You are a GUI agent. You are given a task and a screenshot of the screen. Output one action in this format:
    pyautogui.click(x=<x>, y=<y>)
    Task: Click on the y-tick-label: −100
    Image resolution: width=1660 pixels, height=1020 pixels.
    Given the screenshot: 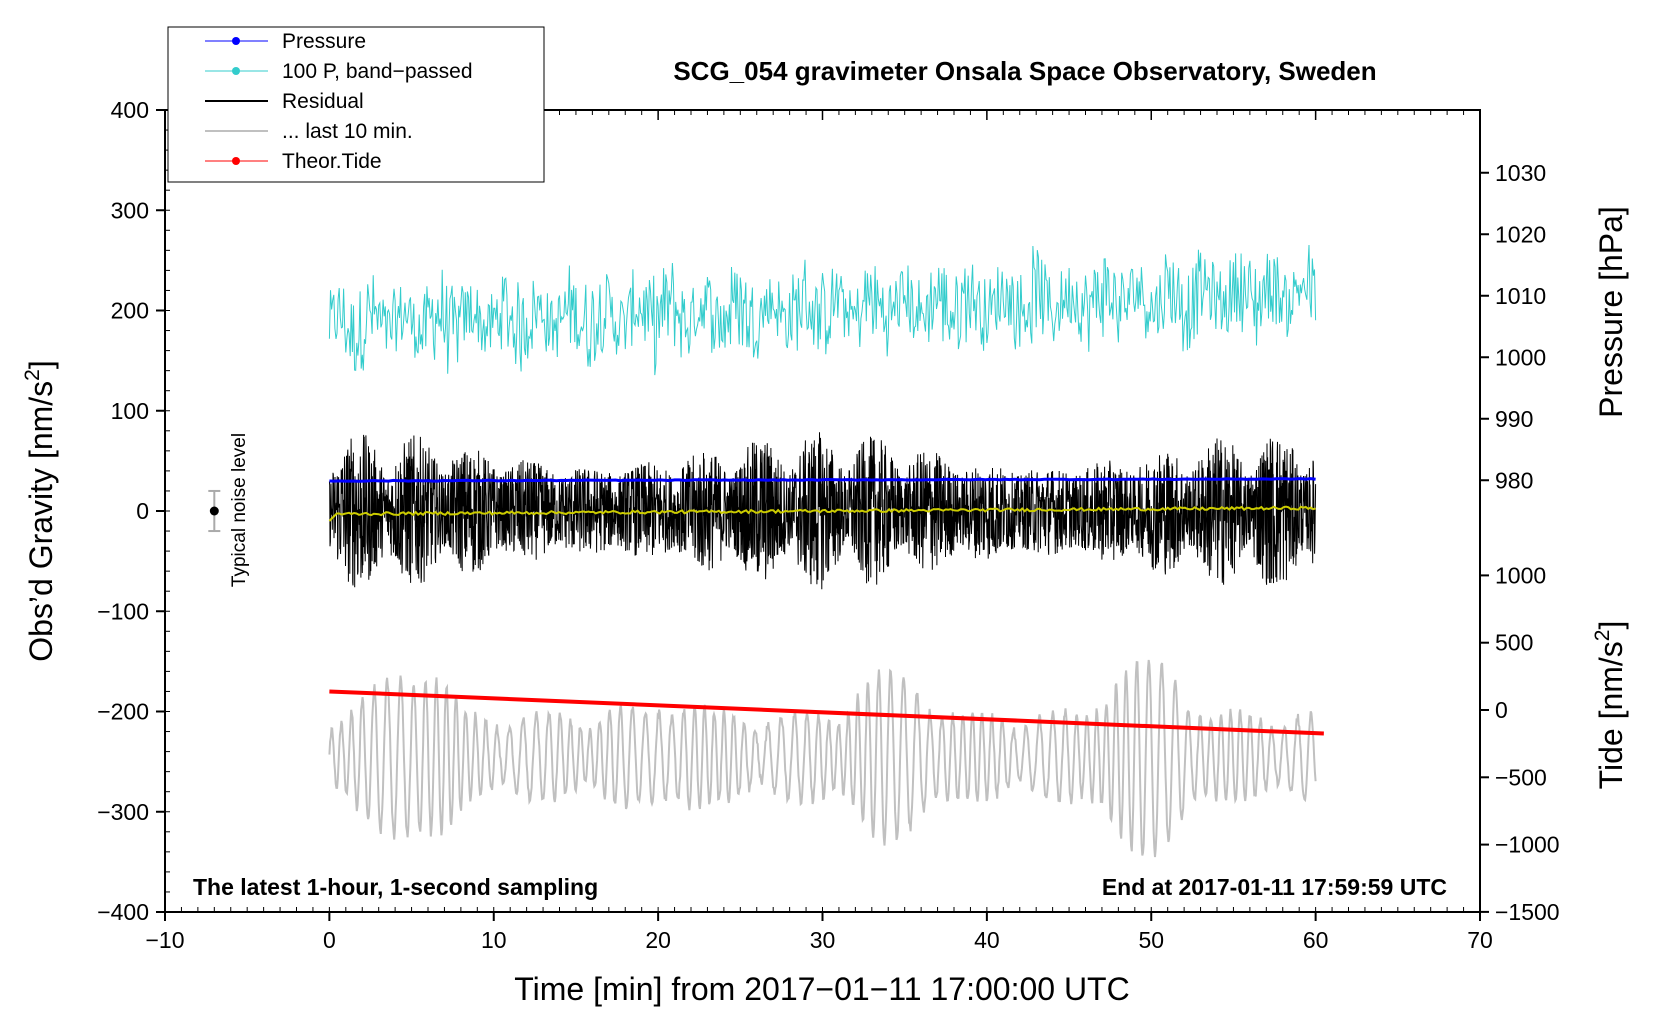 What is the action you would take?
    pyautogui.click(x=123, y=611)
    